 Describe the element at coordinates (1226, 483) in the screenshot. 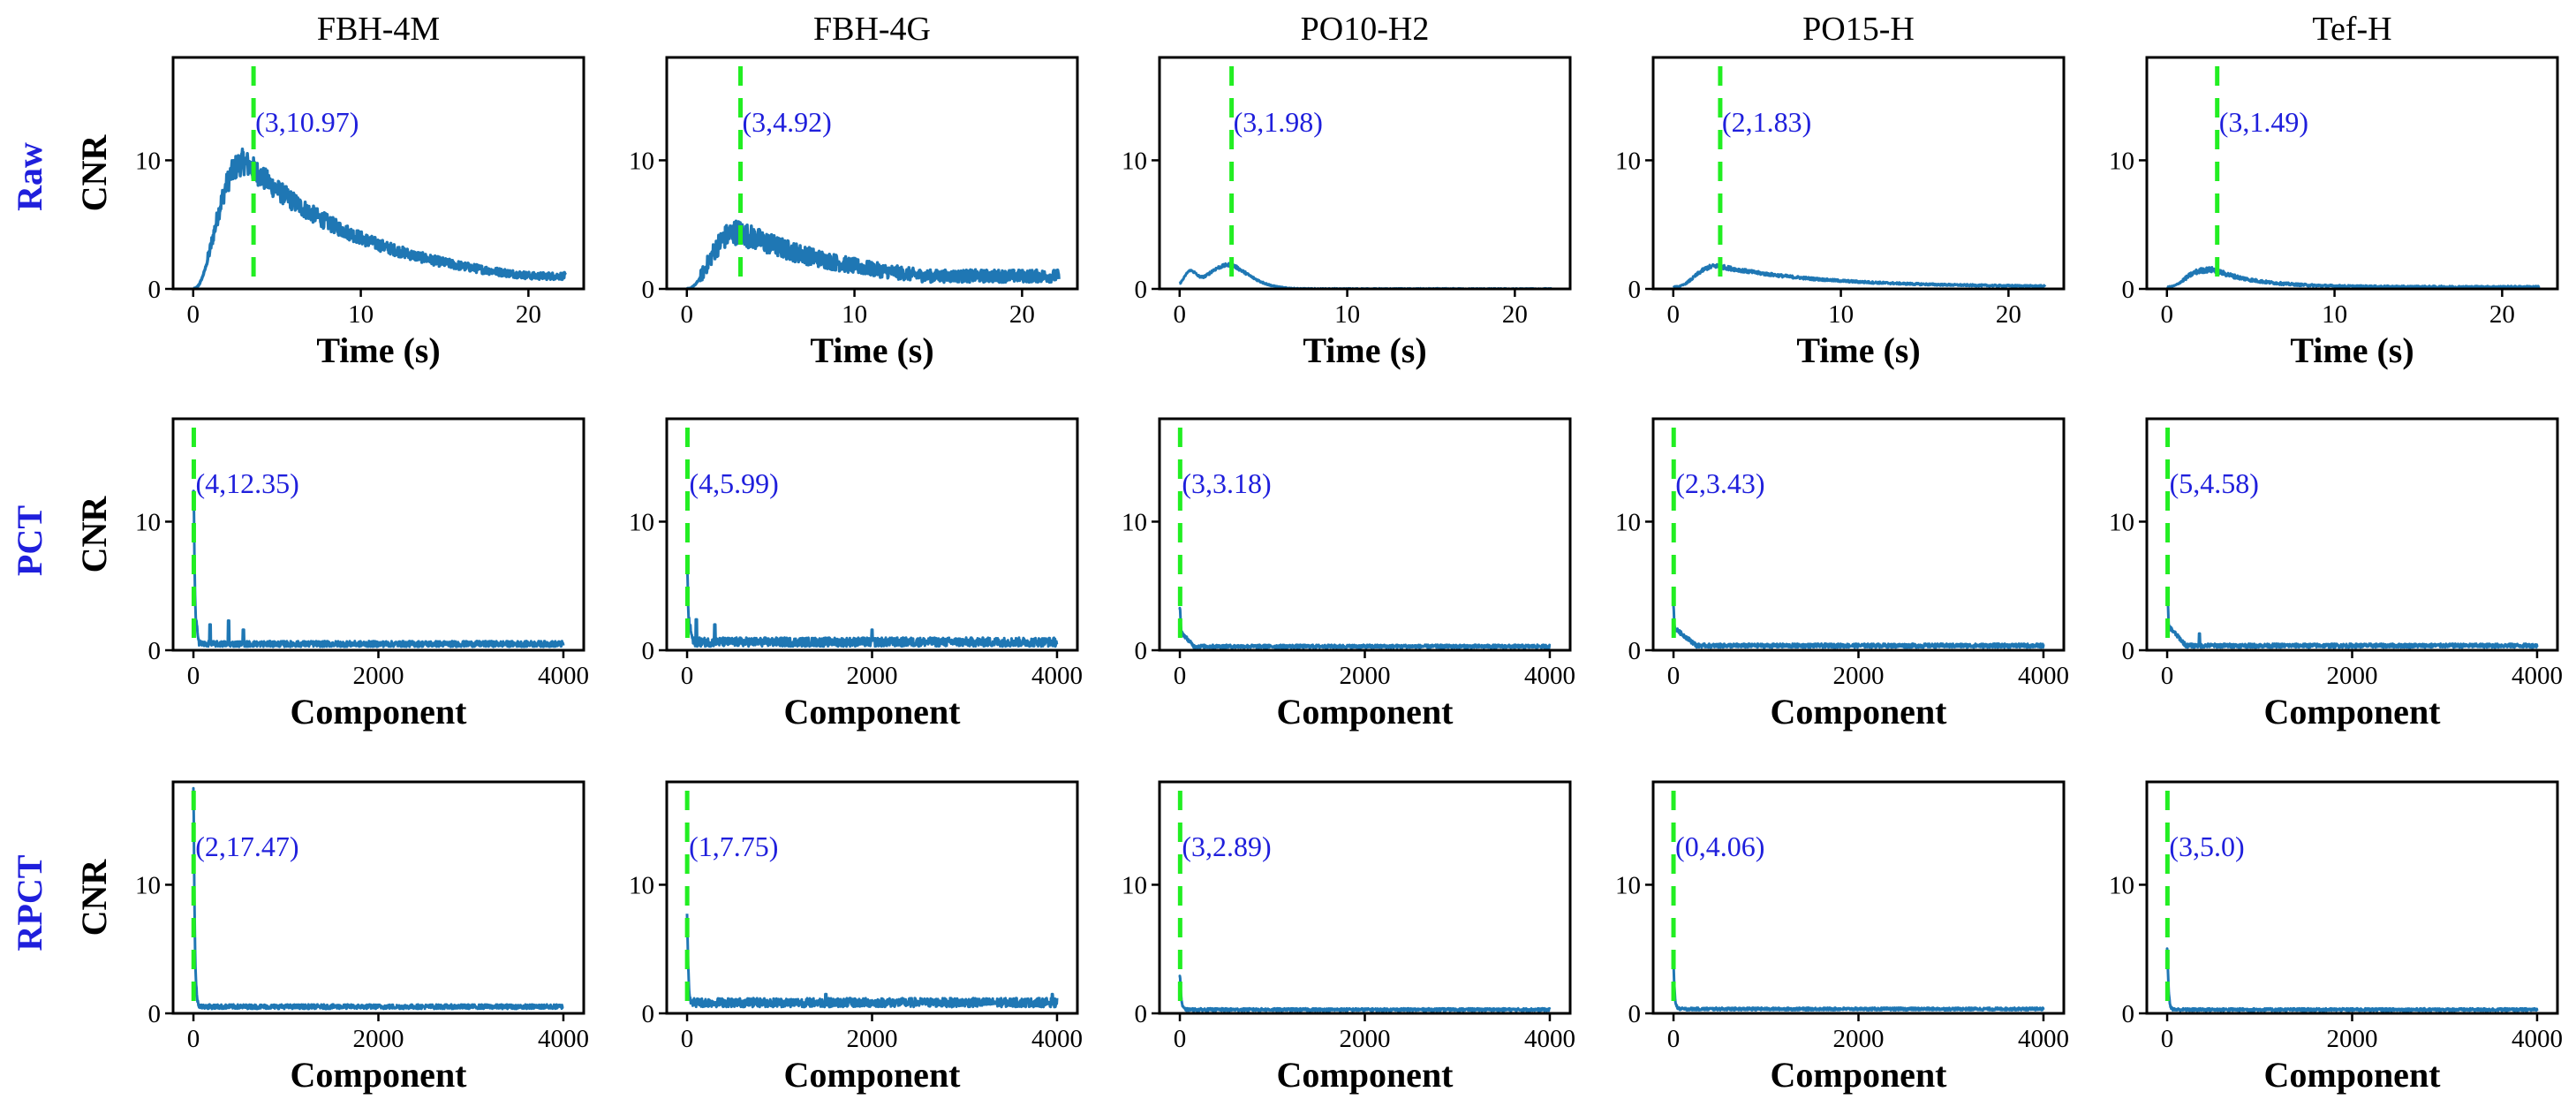

I see `peak-annotation: (3,3.18)` at that location.